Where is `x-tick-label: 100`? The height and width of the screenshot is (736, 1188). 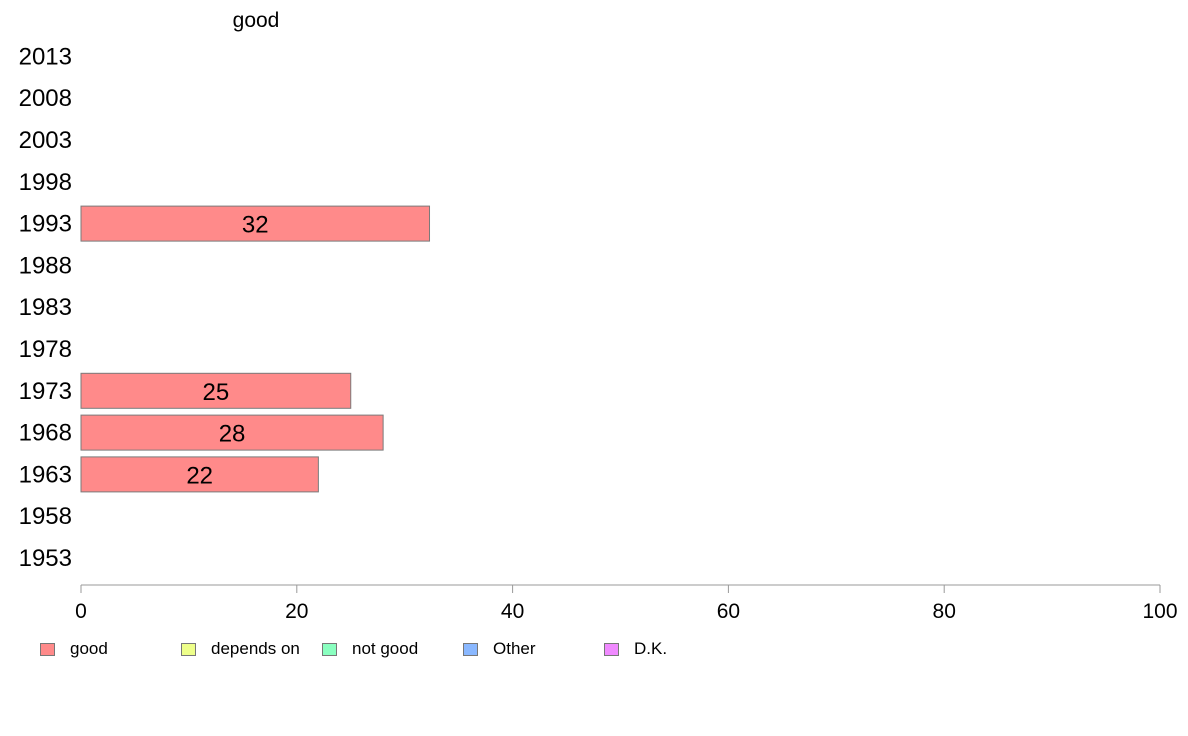 x-tick-label: 100 is located at coordinates (1159, 611).